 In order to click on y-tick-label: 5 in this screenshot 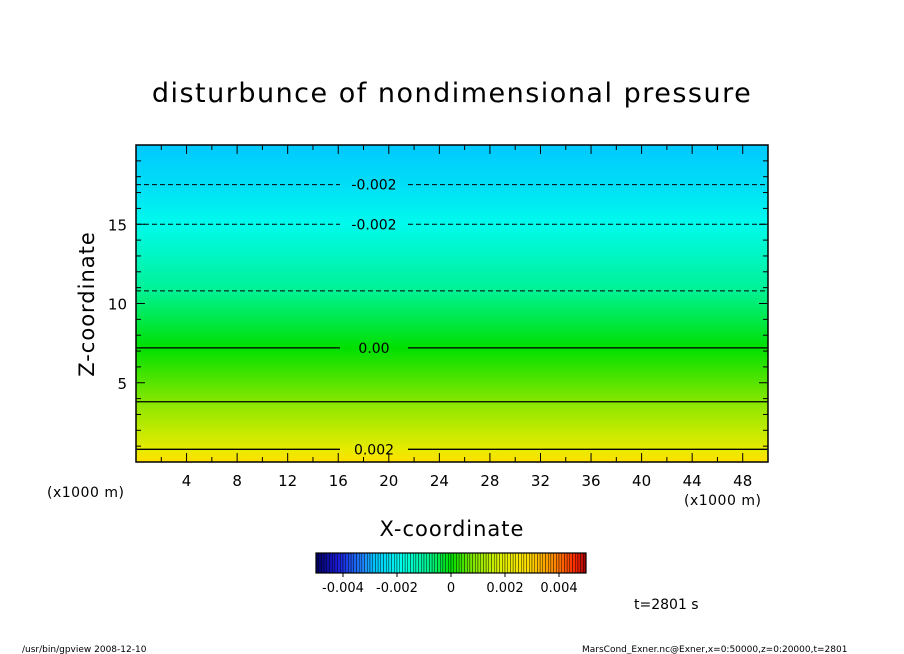, I will do `click(122, 384)`.